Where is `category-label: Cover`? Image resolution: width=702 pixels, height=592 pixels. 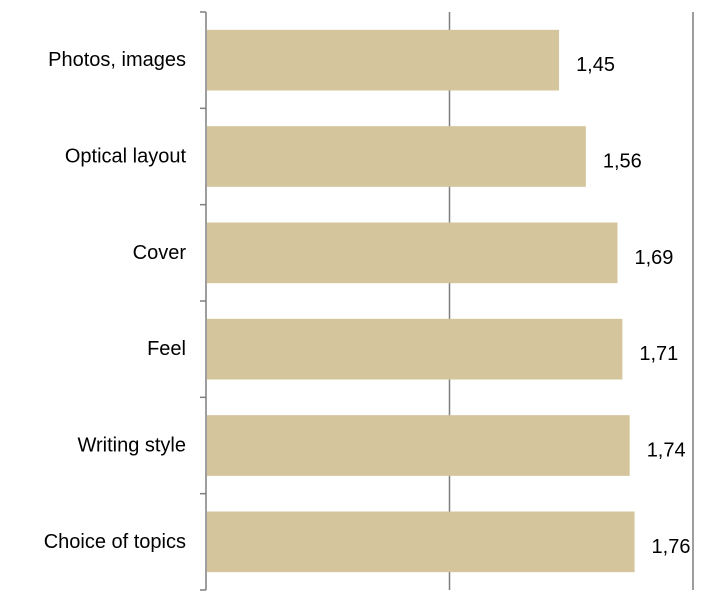
category-label: Cover is located at coordinates (160, 253).